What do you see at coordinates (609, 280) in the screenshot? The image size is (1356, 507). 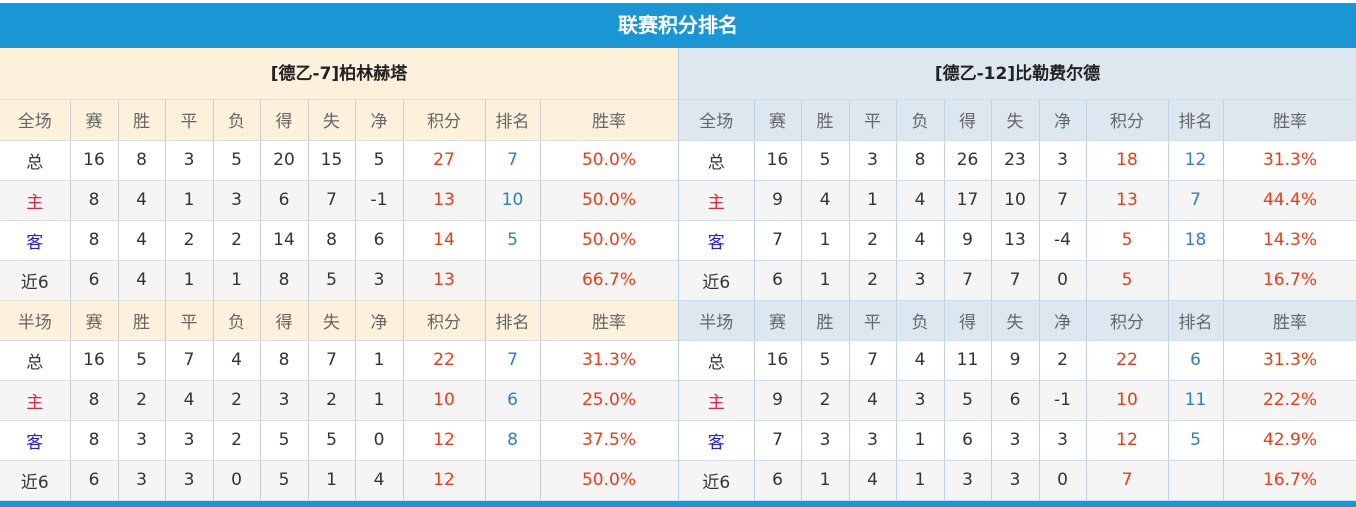 I see `cell: 66.7%` at bounding box center [609, 280].